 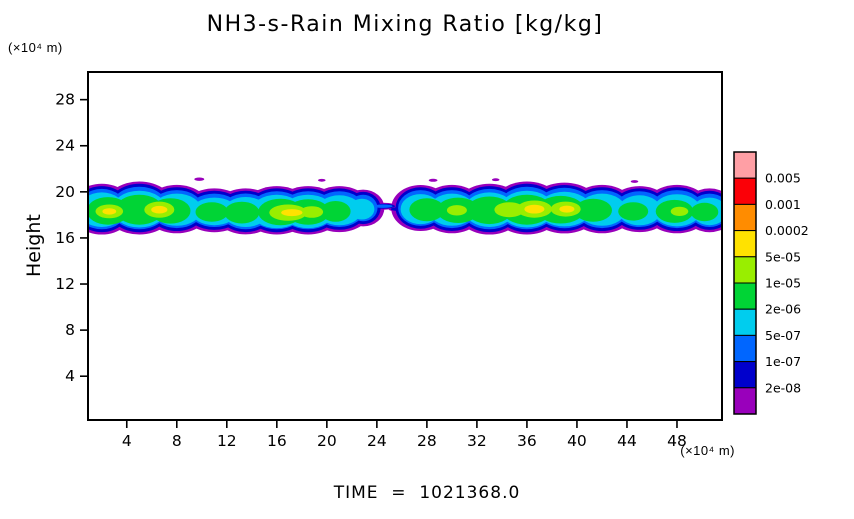 I want to click on colorbar-border, so click(x=745, y=283).